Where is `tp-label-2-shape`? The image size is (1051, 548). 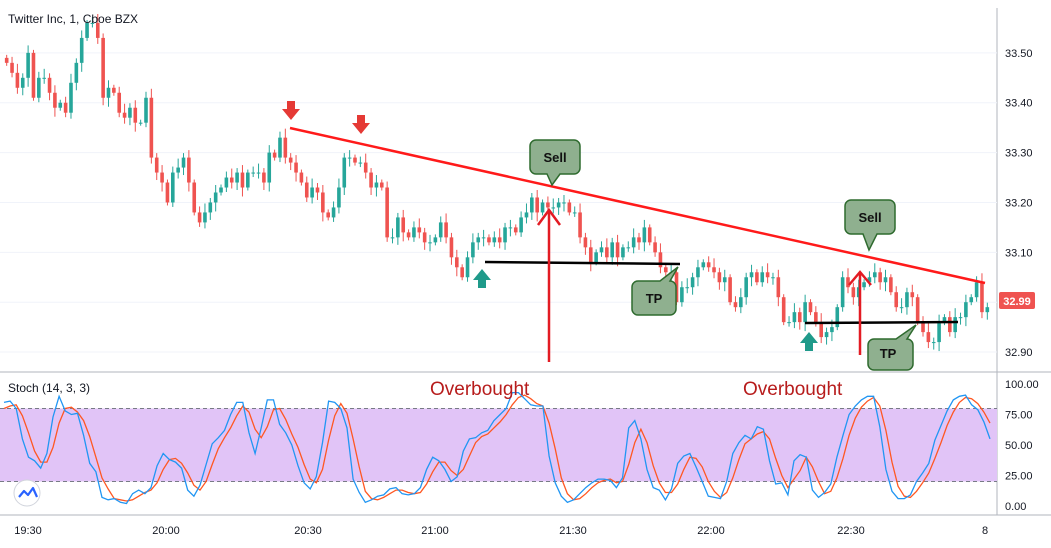 tp-label-2-shape is located at coordinates (892, 347).